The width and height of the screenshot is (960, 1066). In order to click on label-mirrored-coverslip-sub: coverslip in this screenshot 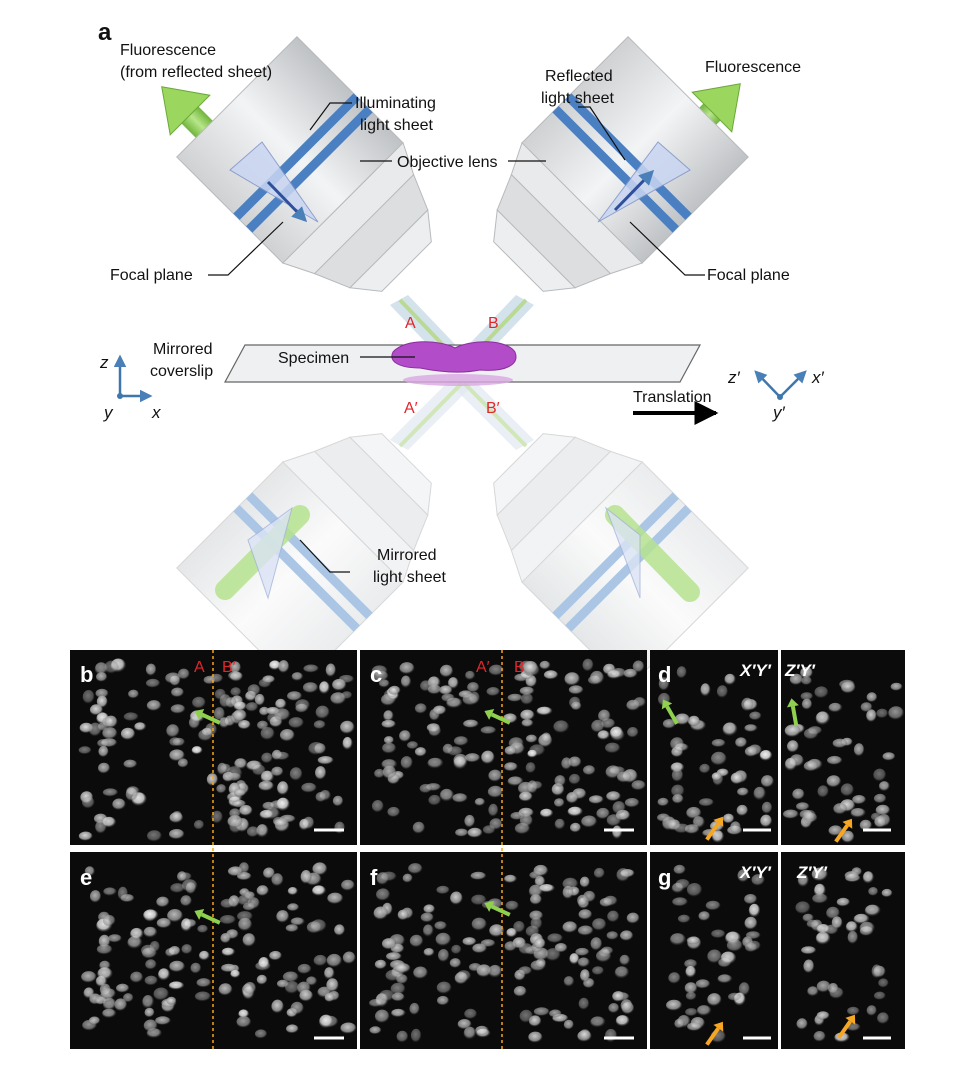, I will do `click(181, 371)`.